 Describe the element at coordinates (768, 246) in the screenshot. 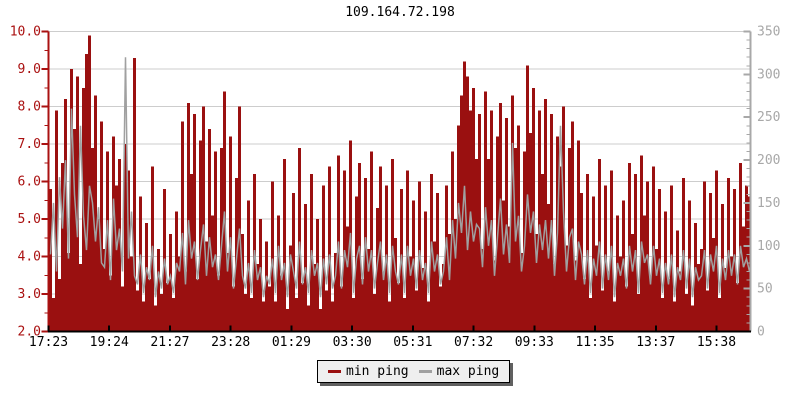

I see `svg-text: 100` at that location.